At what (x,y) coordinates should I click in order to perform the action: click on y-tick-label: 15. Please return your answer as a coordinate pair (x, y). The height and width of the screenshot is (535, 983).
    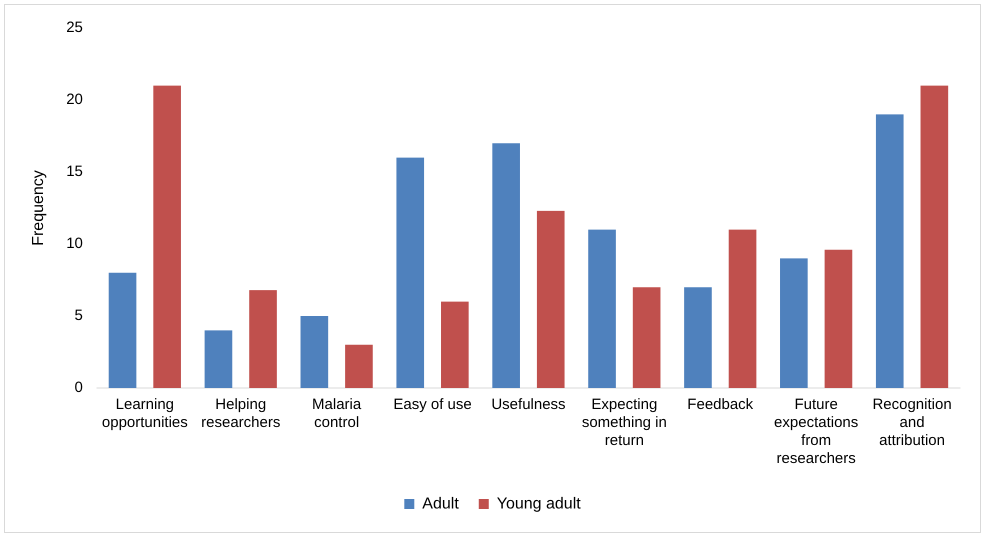
    Looking at the image, I should click on (74, 171).